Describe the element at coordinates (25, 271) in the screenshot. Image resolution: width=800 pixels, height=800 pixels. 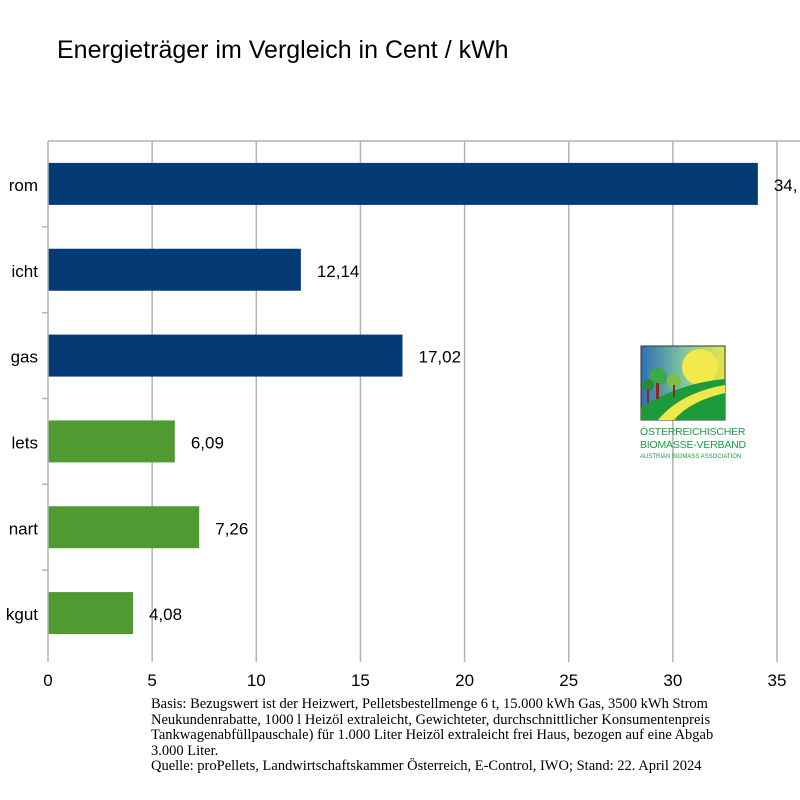
I see `category-label: icht` at that location.